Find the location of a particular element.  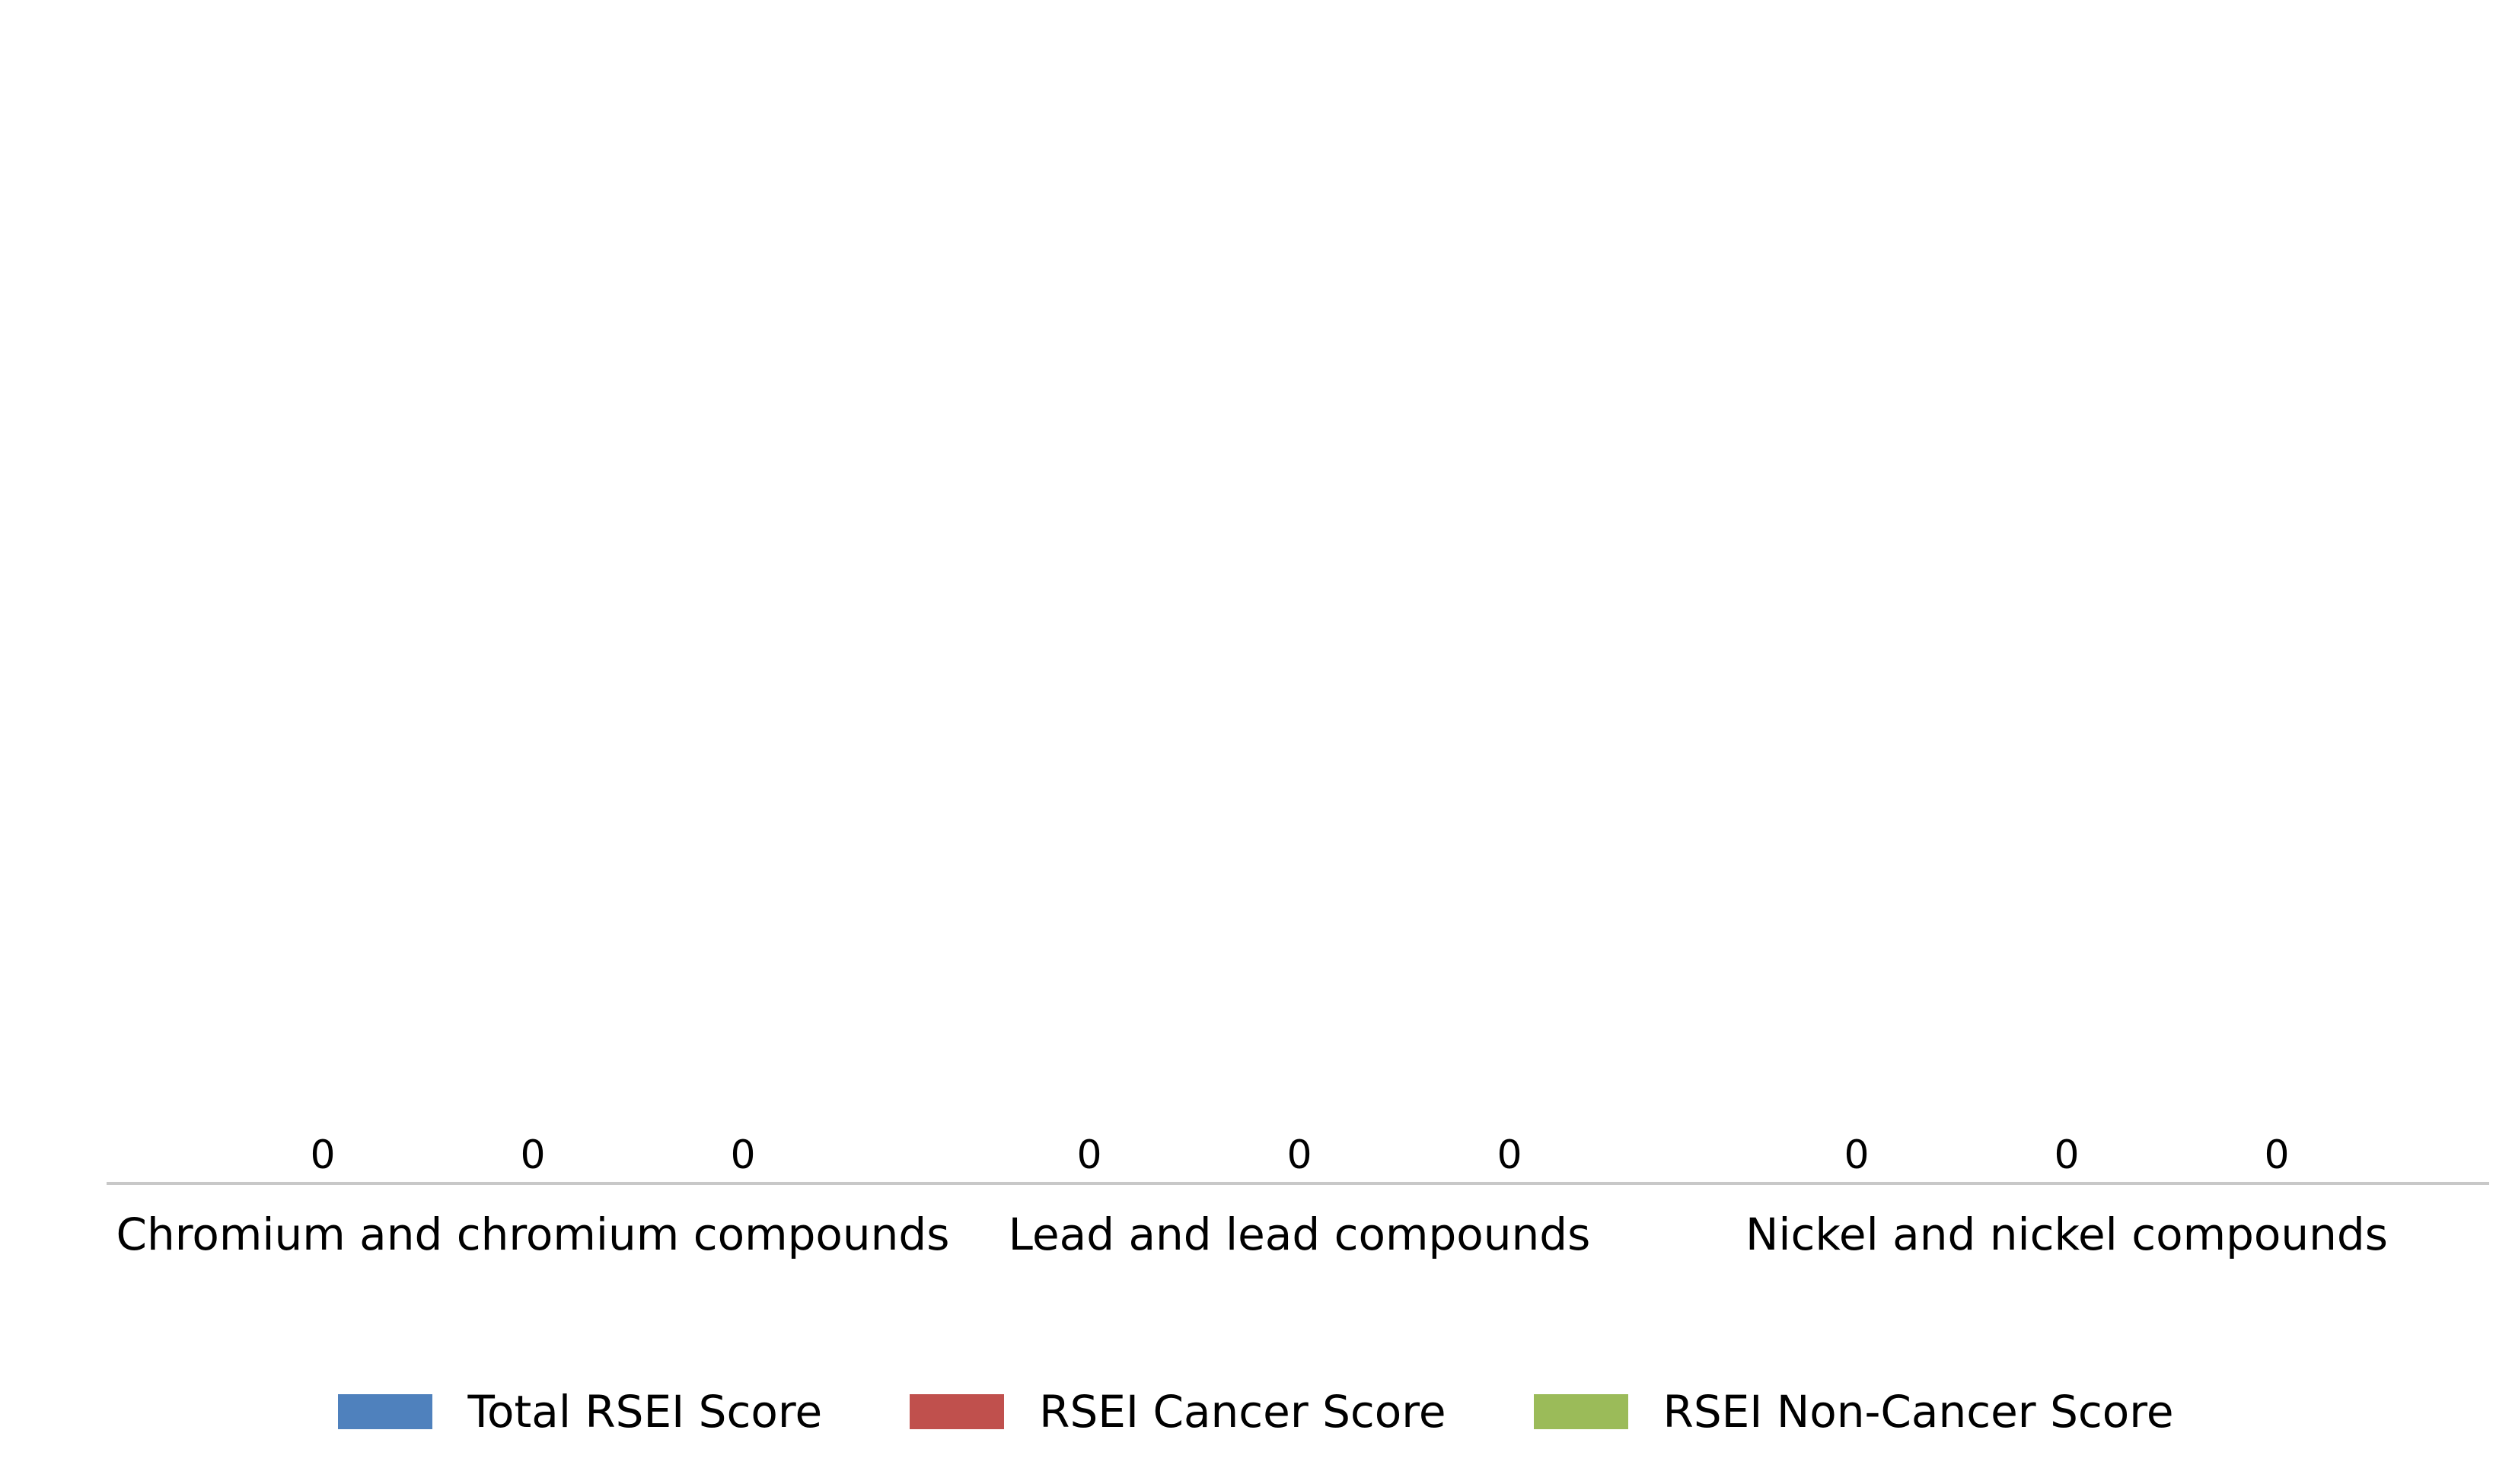

legend-item-non-cancer: RSEI Non-Cancer Score is located at coordinates (1854, 1412).